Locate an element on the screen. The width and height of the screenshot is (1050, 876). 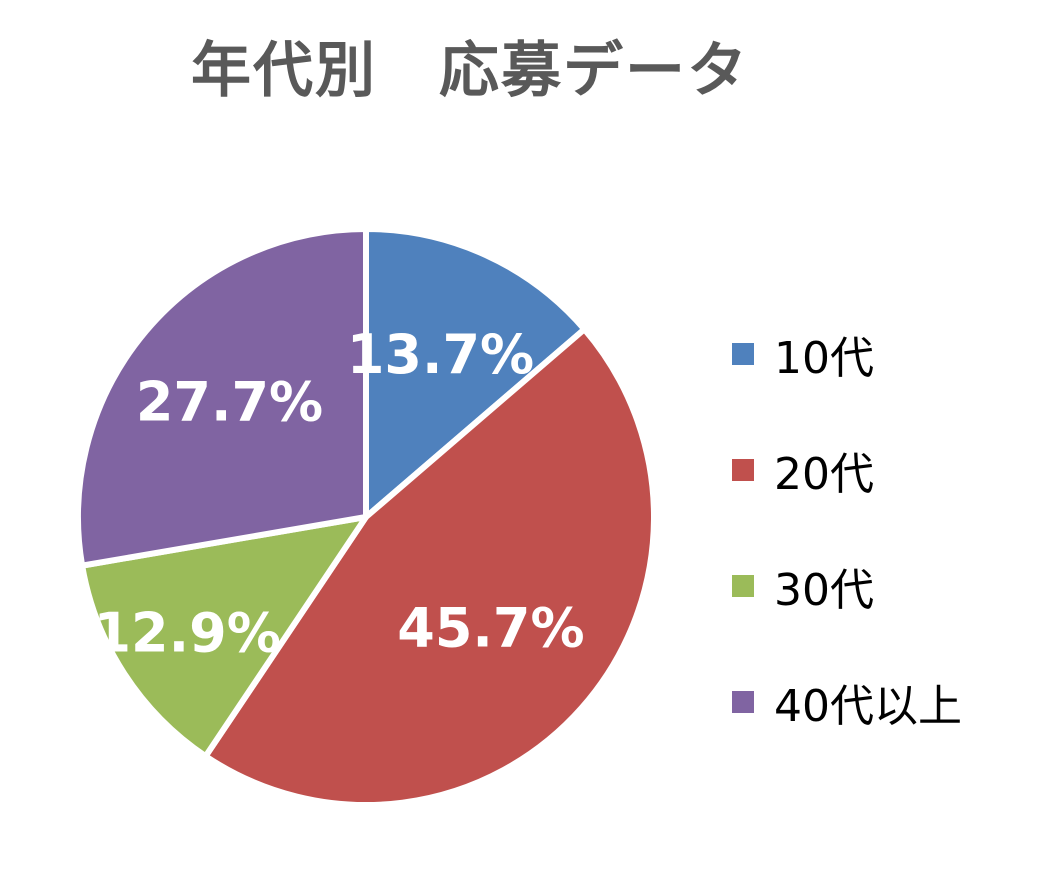
legend-item-20s: 20代 is located at coordinates (847, 470).